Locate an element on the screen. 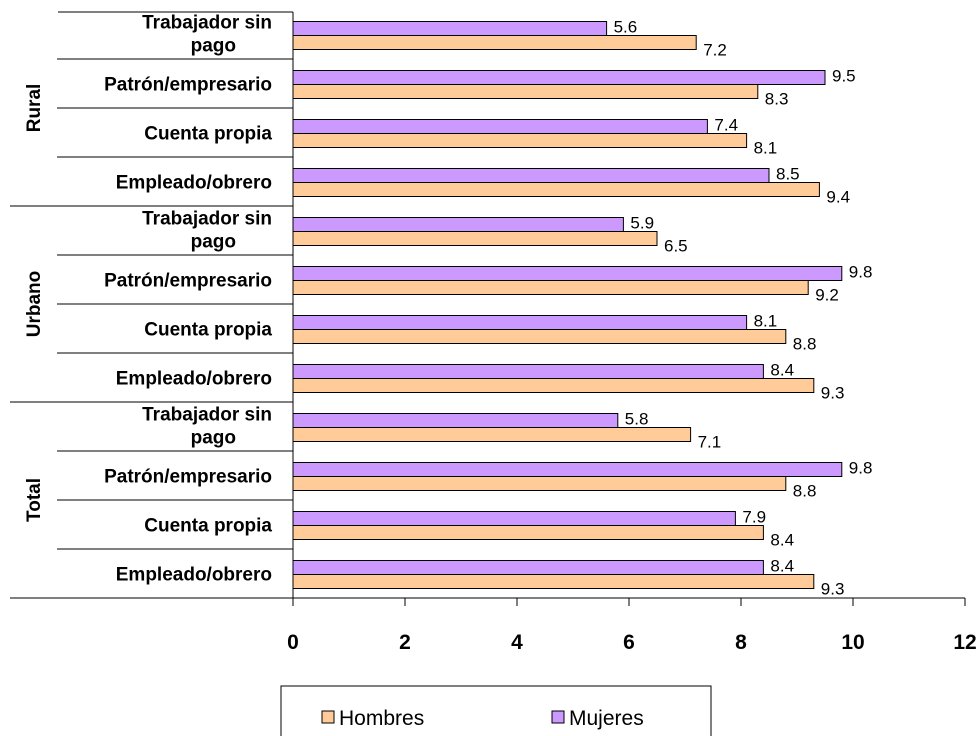  data-label-hombres: 7.1 is located at coordinates (710, 442).